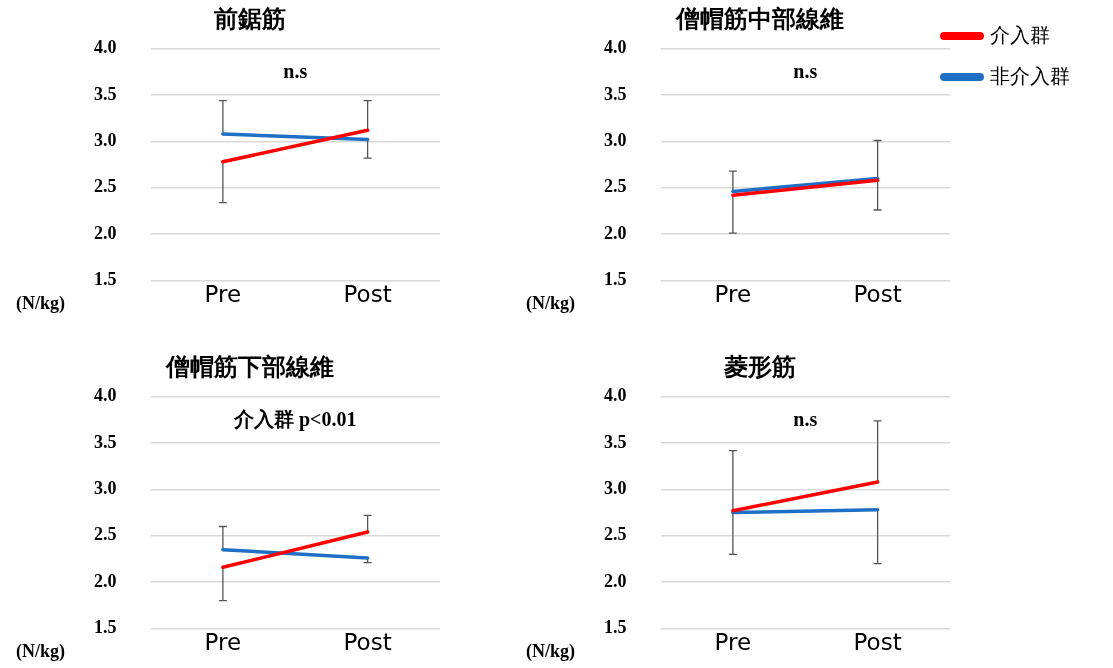  Describe the element at coordinates (1030, 76) in the screenshot. I see `legend-label: 非介入群` at that location.